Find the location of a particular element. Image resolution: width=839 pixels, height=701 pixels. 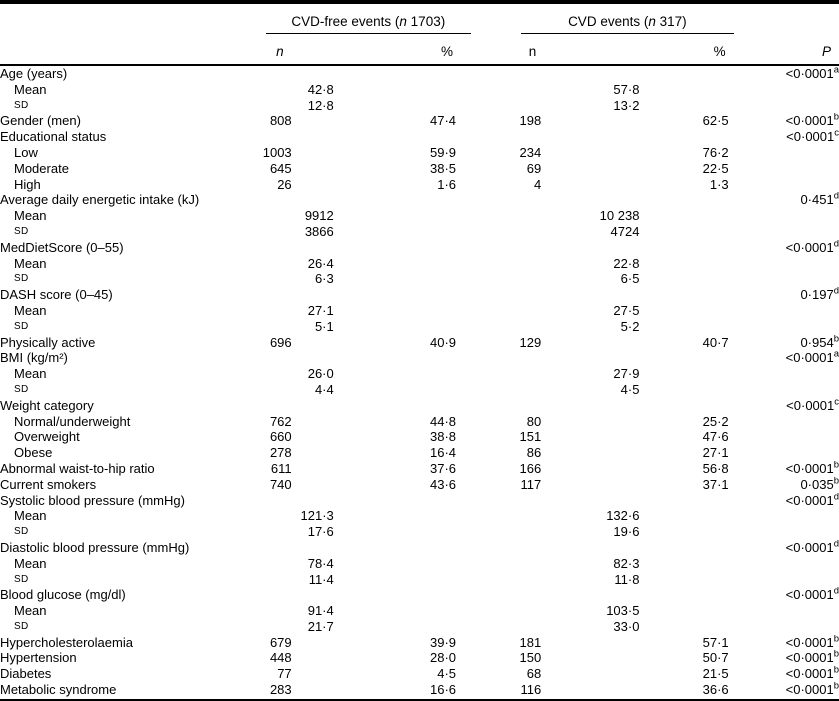

p-value-cell: 0·035b is located at coordinates (784, 484).